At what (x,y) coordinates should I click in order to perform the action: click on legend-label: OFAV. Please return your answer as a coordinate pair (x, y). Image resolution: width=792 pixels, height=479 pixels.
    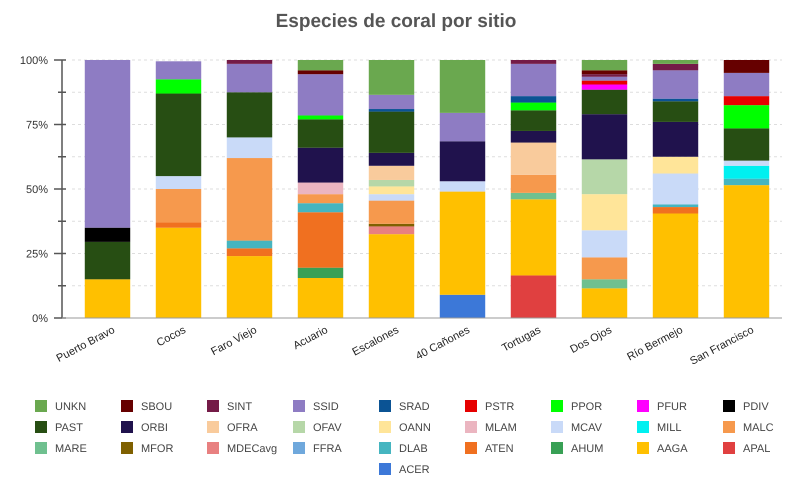
    Looking at the image, I should click on (327, 428).